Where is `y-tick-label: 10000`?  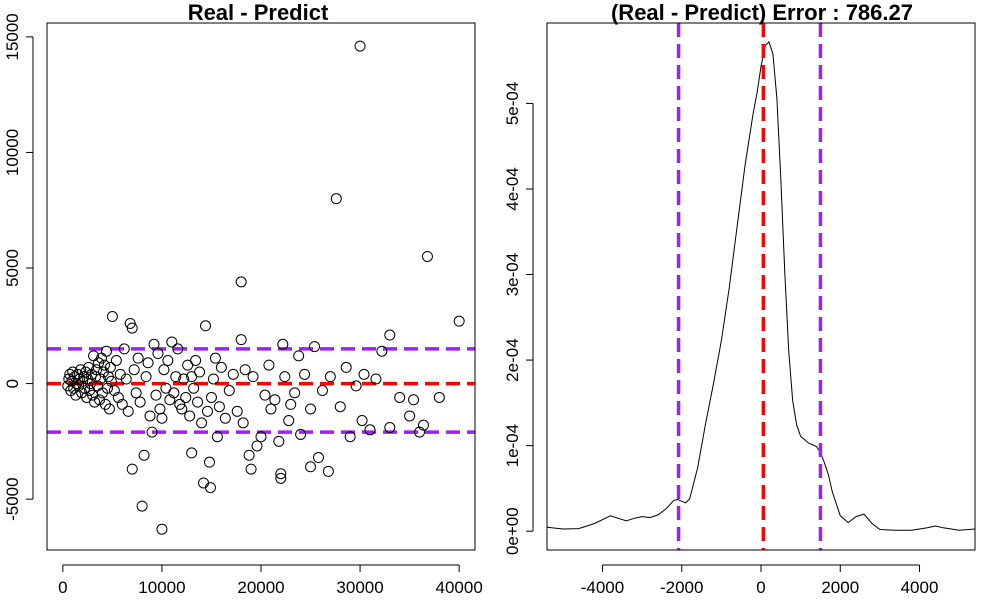 y-tick-label: 10000 is located at coordinates (12, 152).